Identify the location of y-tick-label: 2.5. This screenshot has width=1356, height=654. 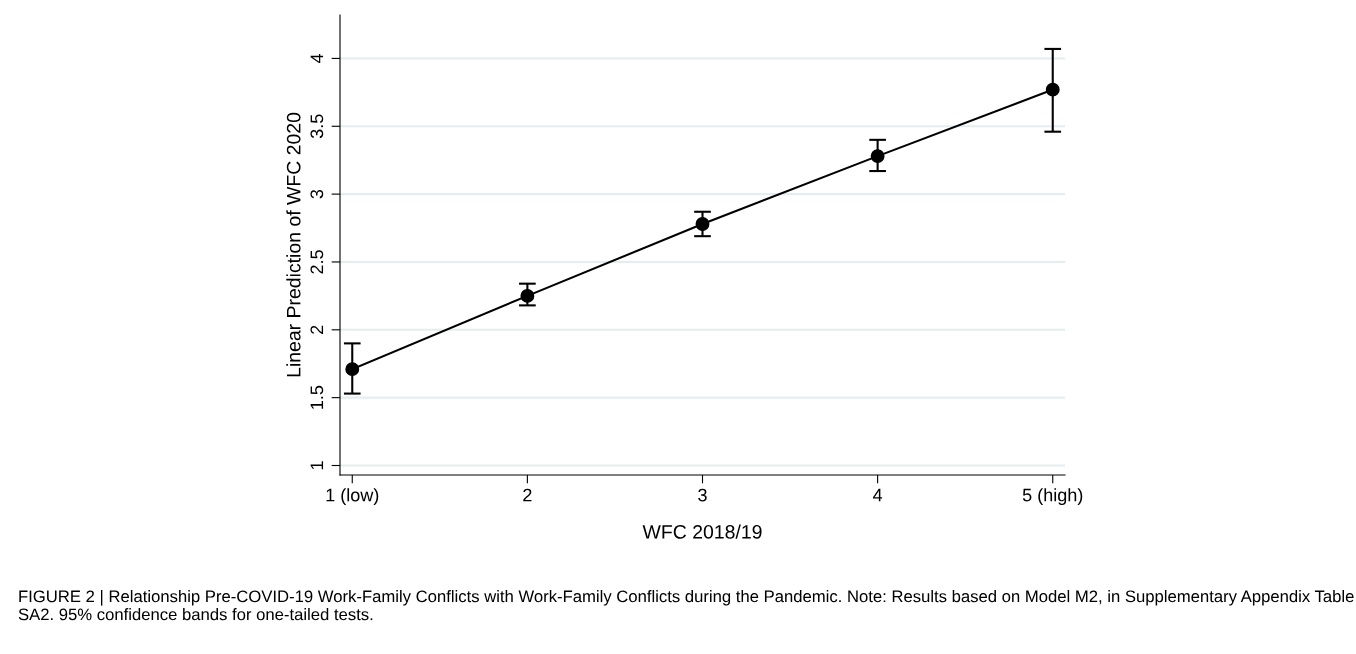
(317, 262).